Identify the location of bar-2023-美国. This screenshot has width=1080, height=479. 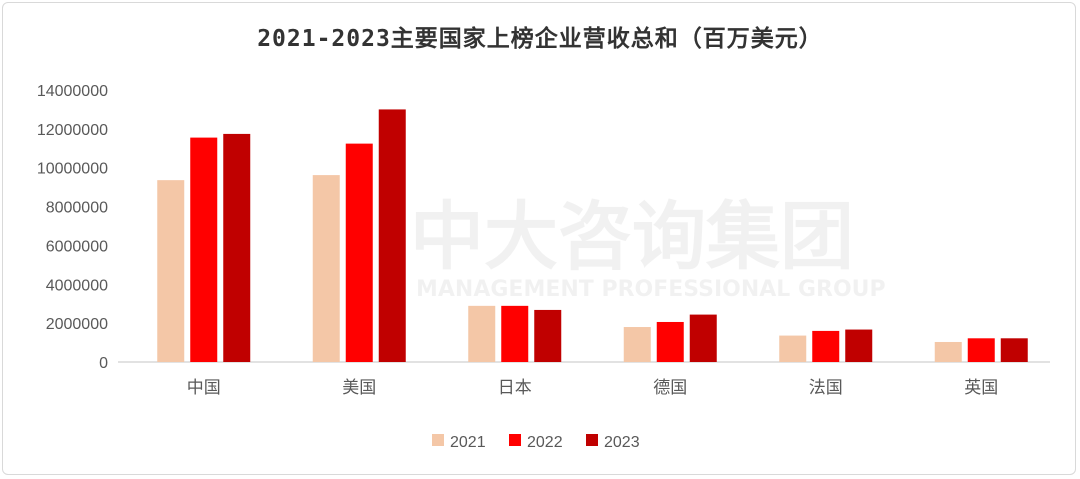
(392, 235).